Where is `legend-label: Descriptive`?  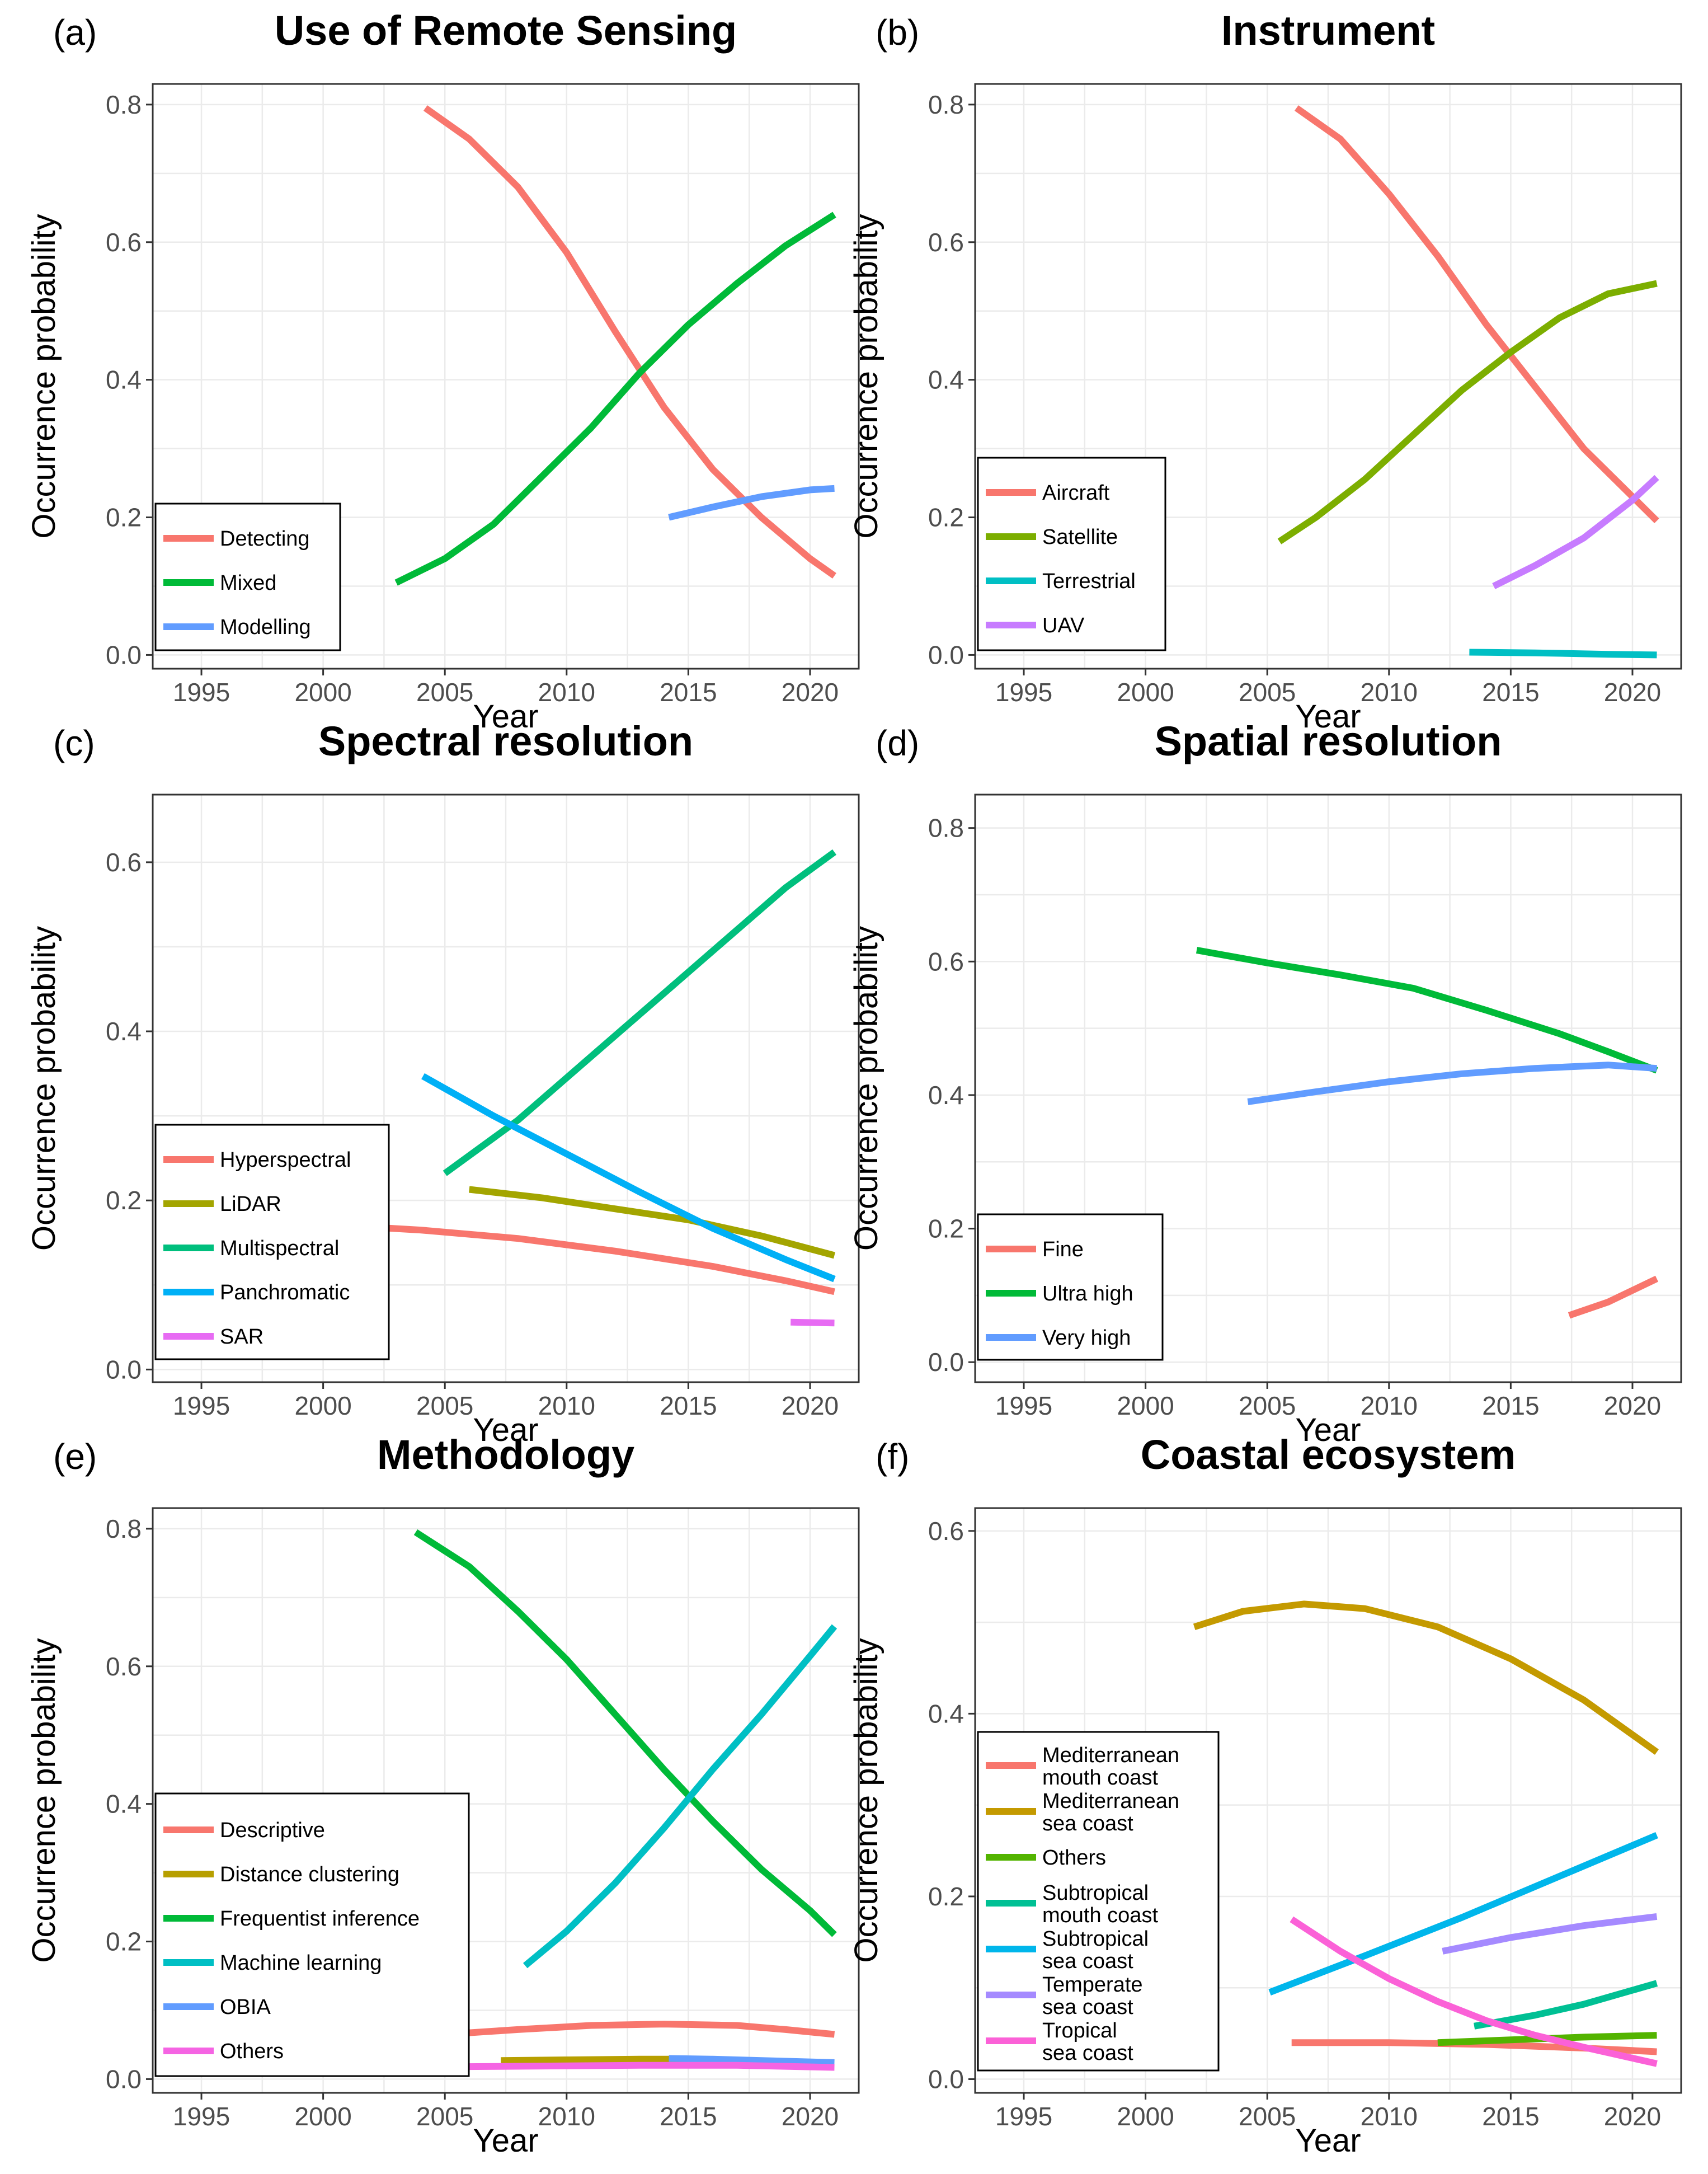
legend-label: Descriptive is located at coordinates (272, 1830).